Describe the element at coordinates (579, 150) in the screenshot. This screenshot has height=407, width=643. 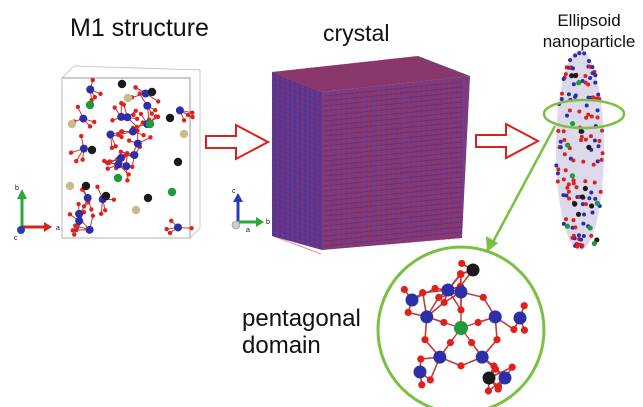
I see `nanoparticle-atom-network` at that location.